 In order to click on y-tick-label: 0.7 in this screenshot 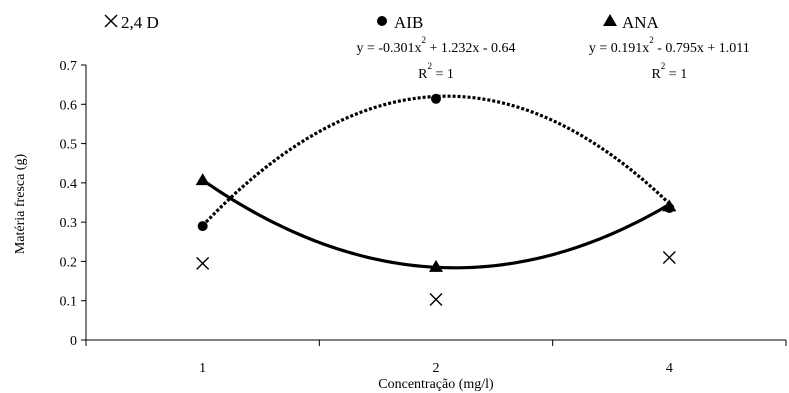, I will do `click(69, 66)`.